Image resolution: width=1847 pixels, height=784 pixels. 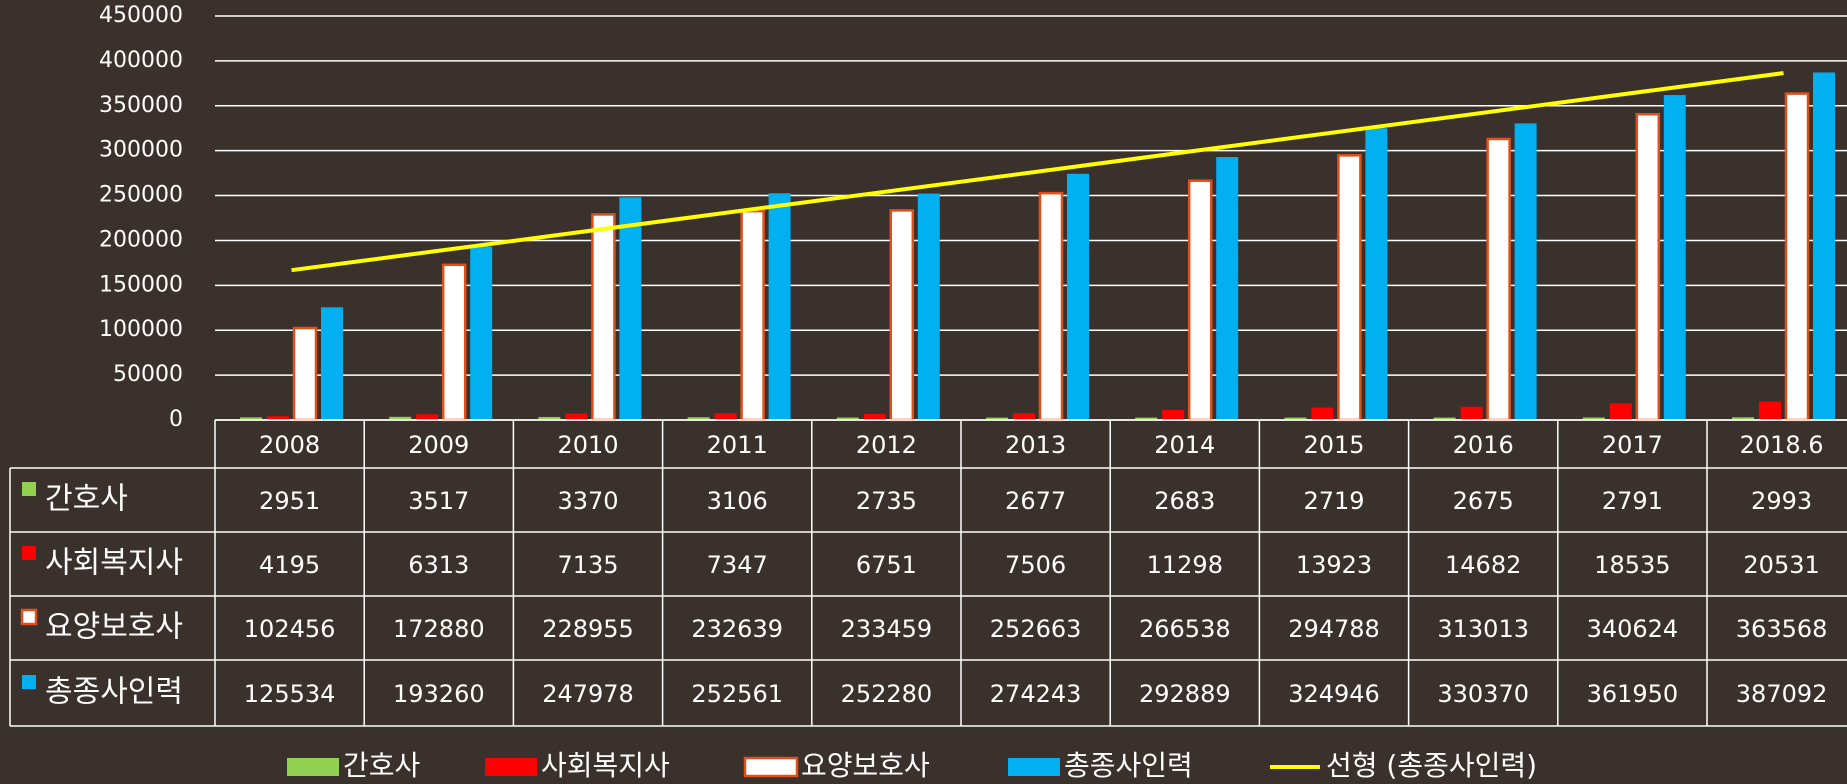 What do you see at coordinates (1185, 565) in the screenshot?
I see `table-cell: 11298` at bounding box center [1185, 565].